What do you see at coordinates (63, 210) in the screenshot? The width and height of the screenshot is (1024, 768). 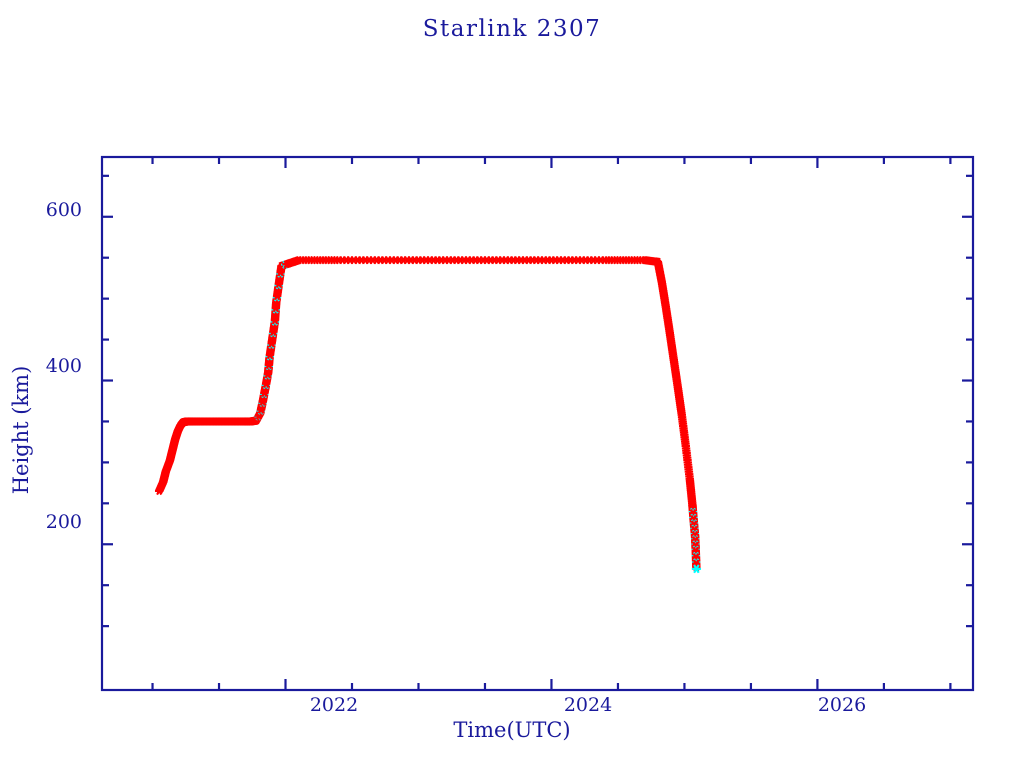 I see `y-tick-label-600: 600` at bounding box center [63, 210].